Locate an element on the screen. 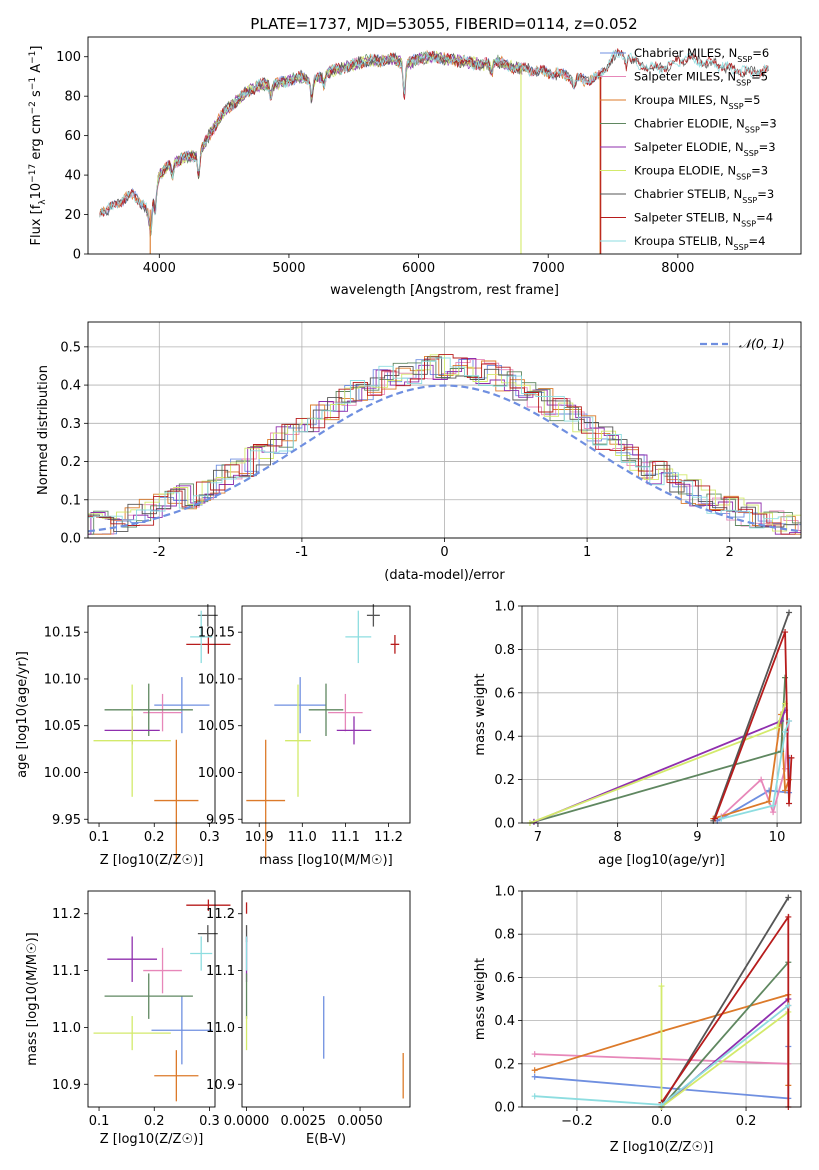 This screenshot has height=1170, width=819. y-tick-label: 10.15 is located at coordinates (62, 633).